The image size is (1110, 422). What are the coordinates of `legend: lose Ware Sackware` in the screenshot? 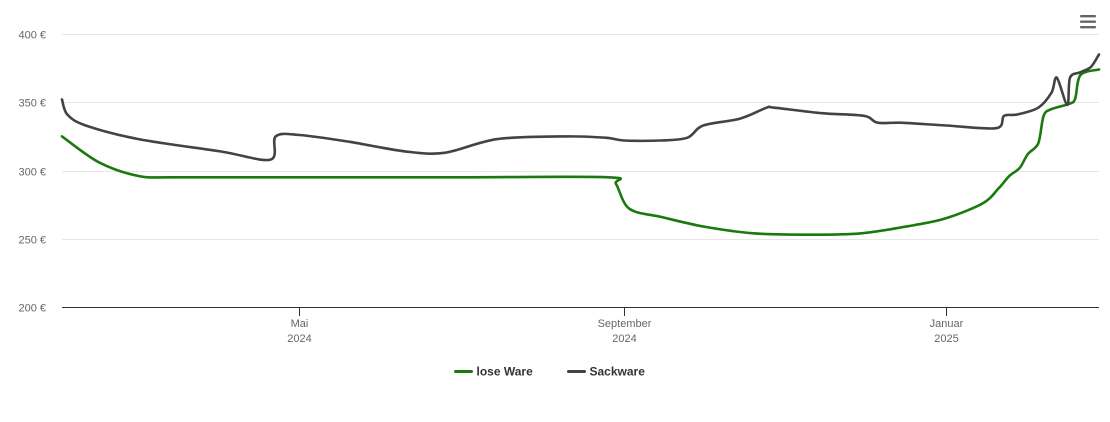 It's located at (550, 372).